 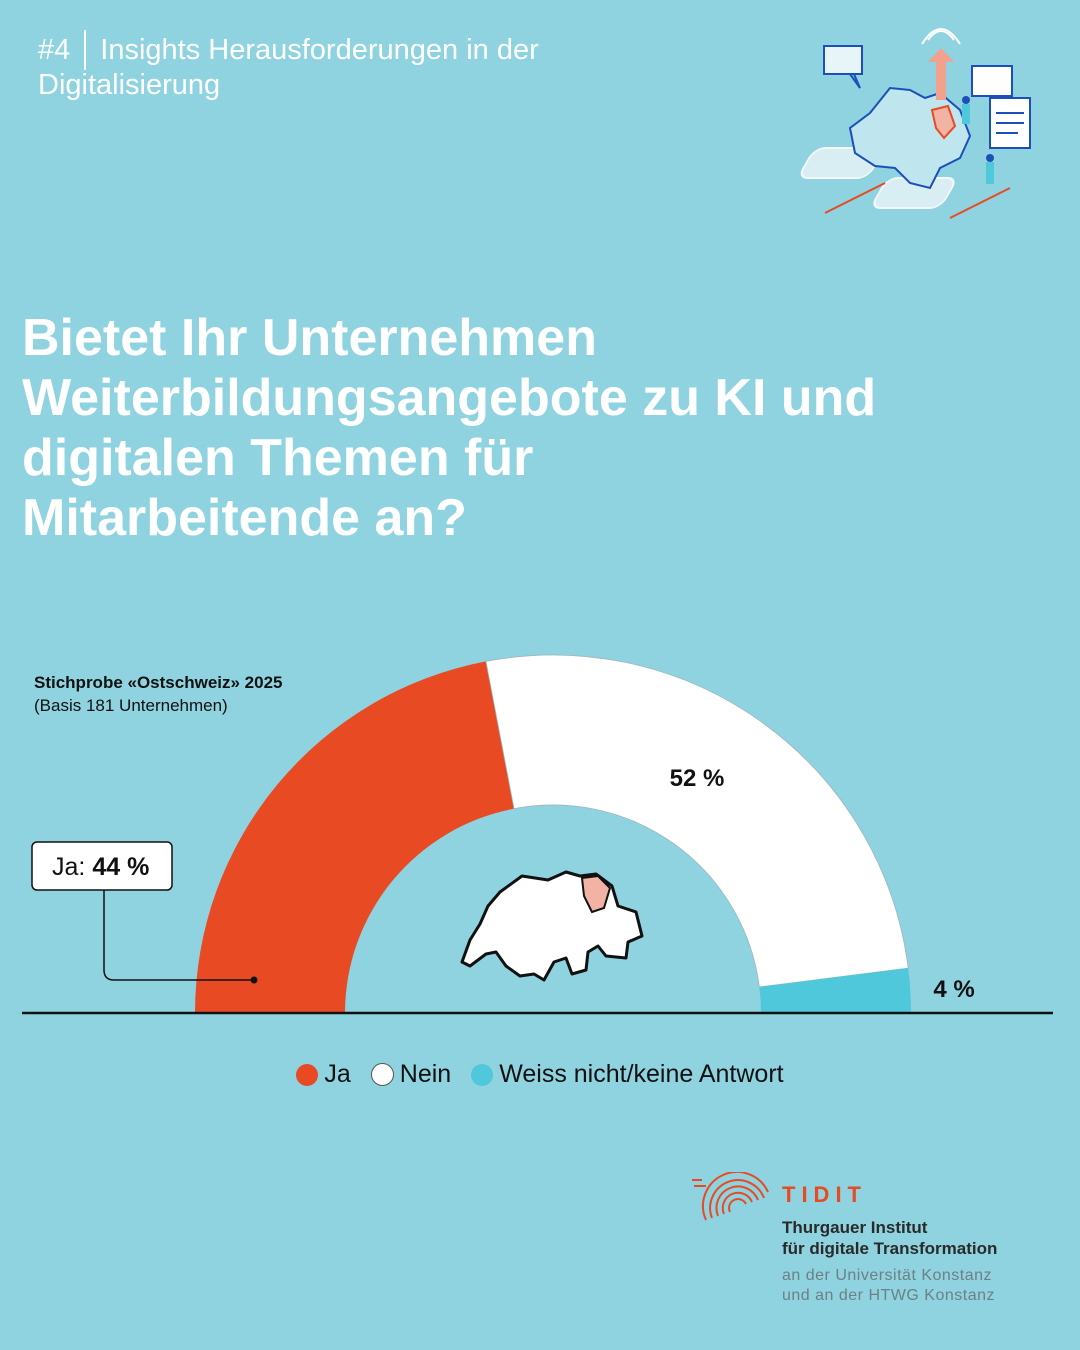 I want to click on slice-weiss, so click(x=835, y=990).